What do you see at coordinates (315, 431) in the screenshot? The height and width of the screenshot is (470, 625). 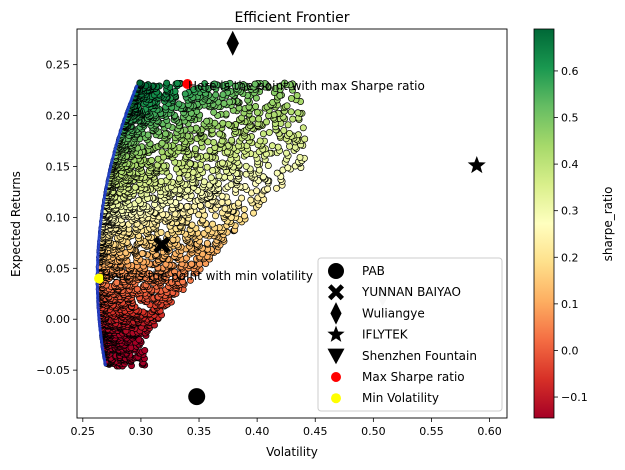 I see `x-tick-label: 0.45` at bounding box center [315, 431].